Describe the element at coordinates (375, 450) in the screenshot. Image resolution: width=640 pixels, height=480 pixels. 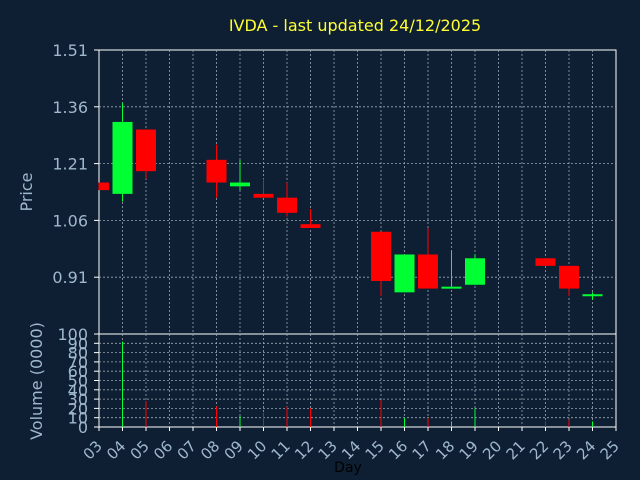
I see `x-tick-label: 15` at that location.